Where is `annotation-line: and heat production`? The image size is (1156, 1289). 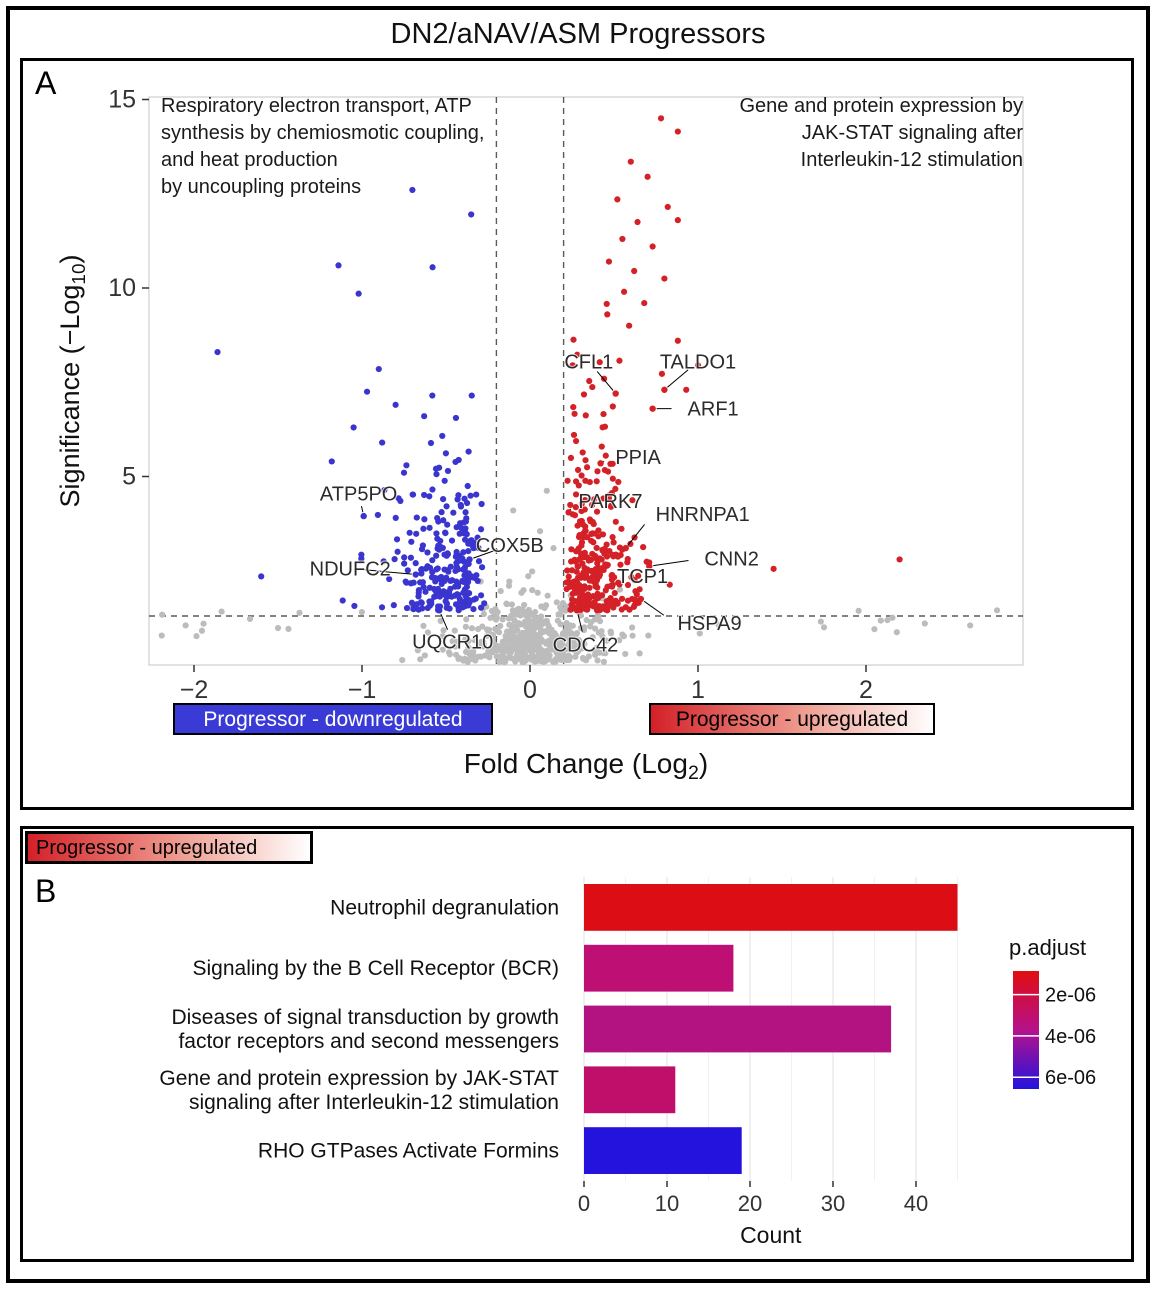
annotation-line: and heat production is located at coordinates (249, 160).